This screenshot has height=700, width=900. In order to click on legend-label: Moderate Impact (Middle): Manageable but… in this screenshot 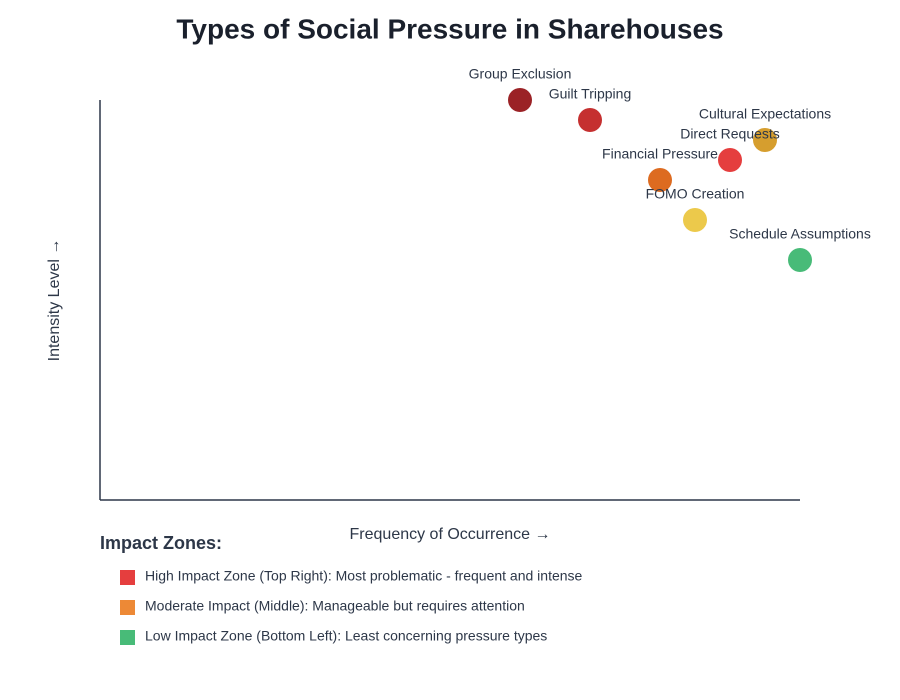, I will do `click(335, 606)`.